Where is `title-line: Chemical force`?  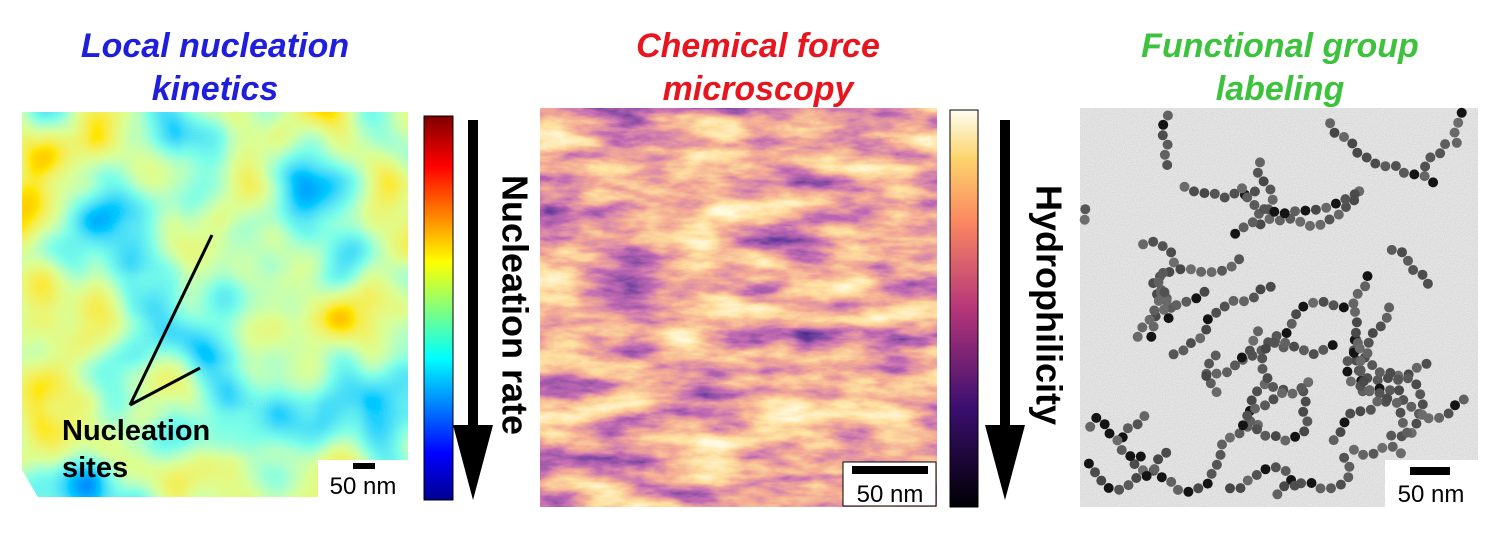 title-line: Chemical force is located at coordinates (758, 46).